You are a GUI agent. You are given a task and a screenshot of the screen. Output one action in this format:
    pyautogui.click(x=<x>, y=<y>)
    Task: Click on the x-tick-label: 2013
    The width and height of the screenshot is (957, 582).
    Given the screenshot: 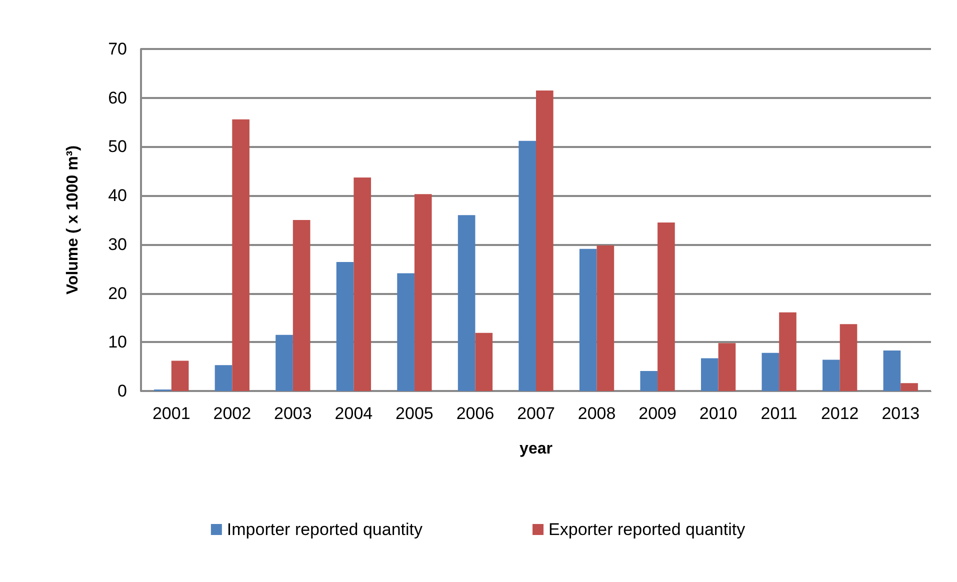 What is the action you would take?
    pyautogui.click(x=901, y=413)
    